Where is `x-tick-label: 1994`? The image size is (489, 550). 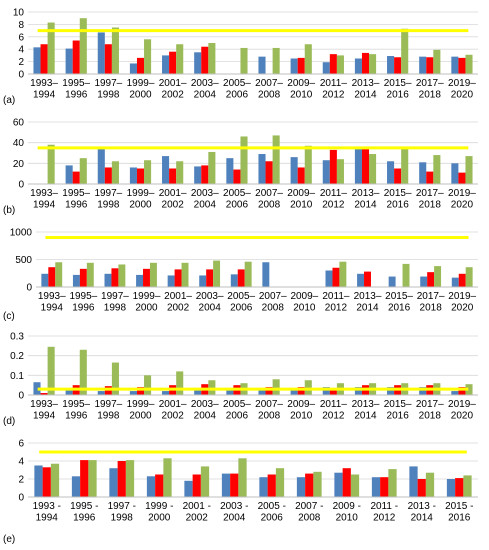
x-tick-label: 1994 is located at coordinates (52, 308).